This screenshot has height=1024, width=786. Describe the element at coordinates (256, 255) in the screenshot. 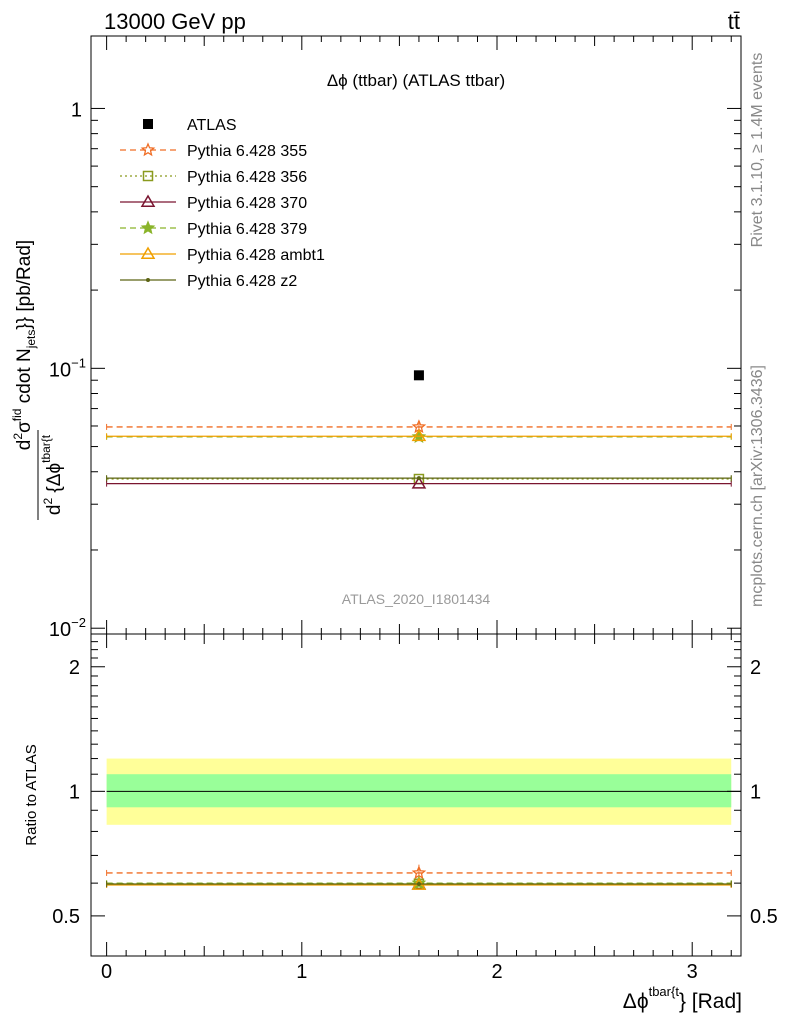

I see `legend-label: Pythia 6.428 ambt1` at that location.